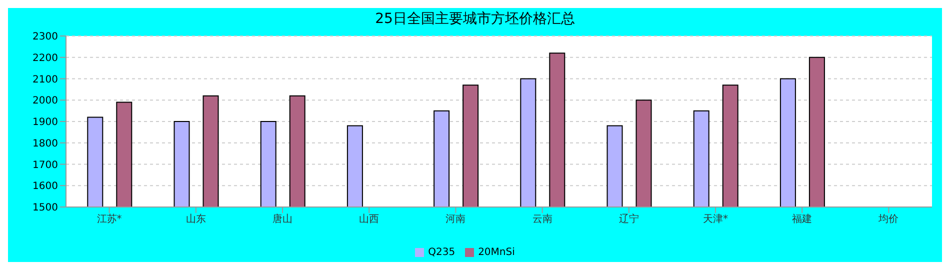 The width and height of the screenshot is (950, 270). I want to click on y-tick-label: 2200, so click(45, 58).